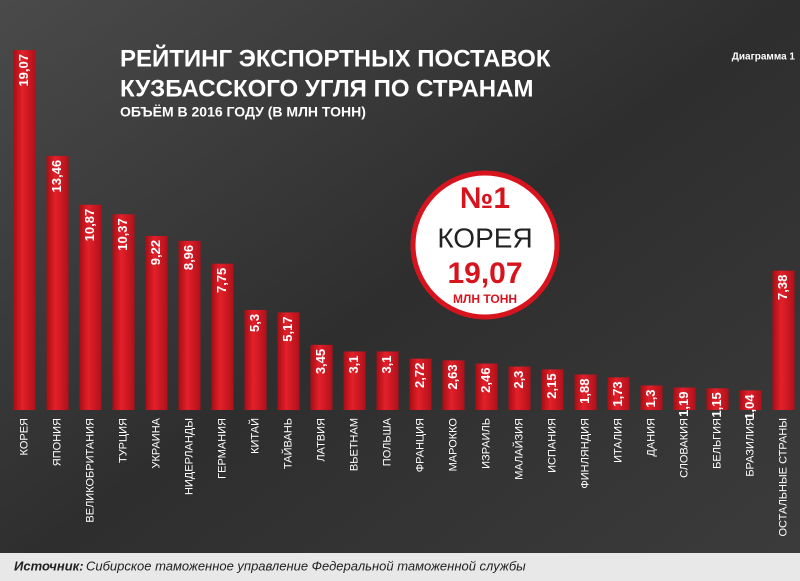 This screenshot has height=581, width=800. What do you see at coordinates (782, 287) in the screenshot?
I see `value-label: 7,38` at bounding box center [782, 287].